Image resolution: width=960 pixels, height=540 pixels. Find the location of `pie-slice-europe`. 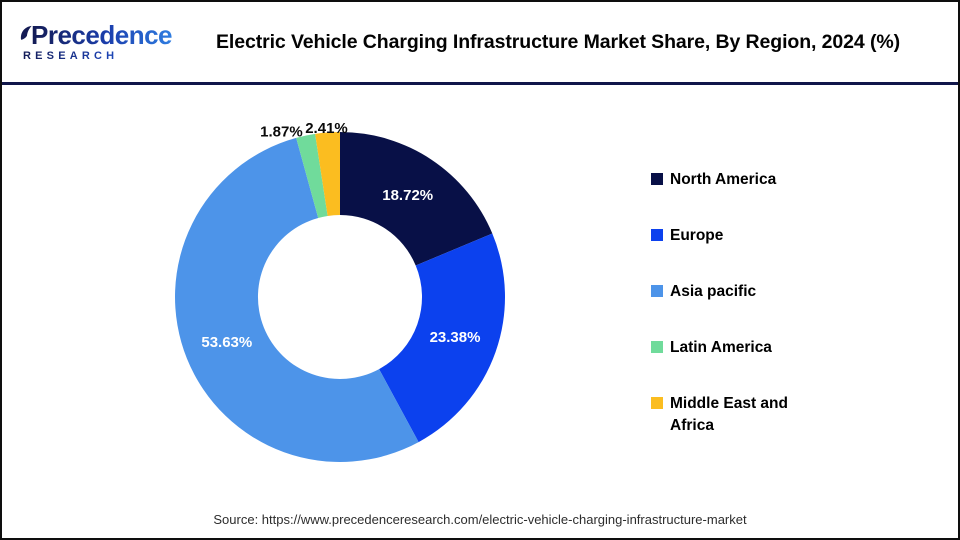

pie-slice-europe is located at coordinates (442, 338).